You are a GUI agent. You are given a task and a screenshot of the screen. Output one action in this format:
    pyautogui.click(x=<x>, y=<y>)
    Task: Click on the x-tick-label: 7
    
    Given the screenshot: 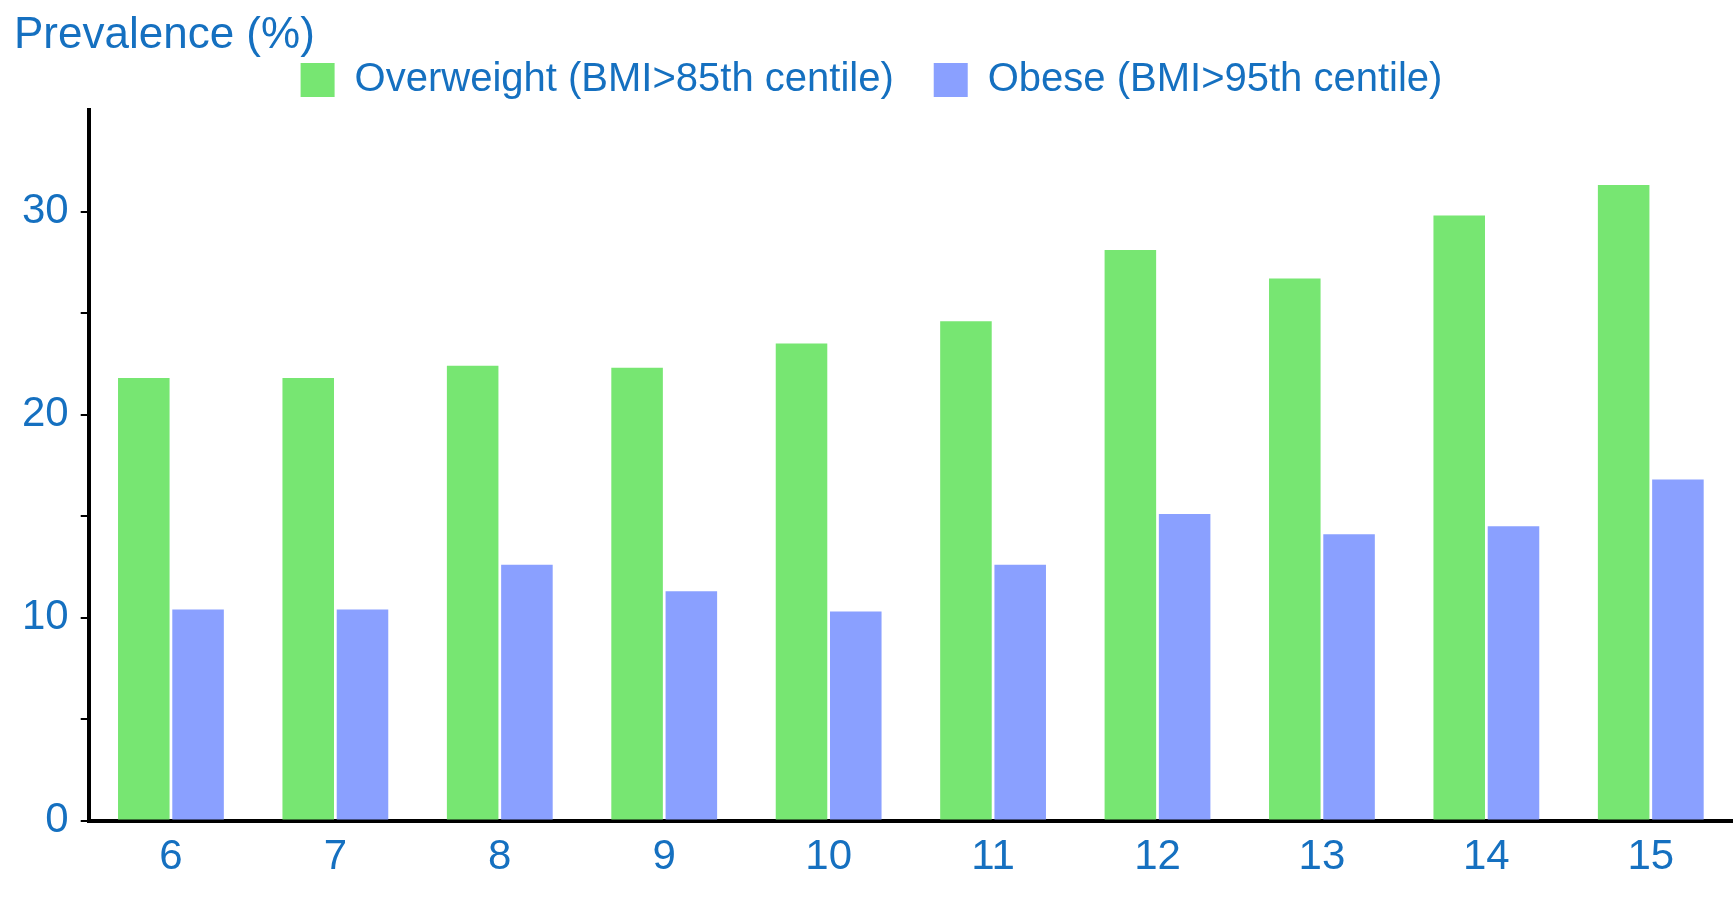 What is the action you would take?
    pyautogui.click(x=335, y=855)
    